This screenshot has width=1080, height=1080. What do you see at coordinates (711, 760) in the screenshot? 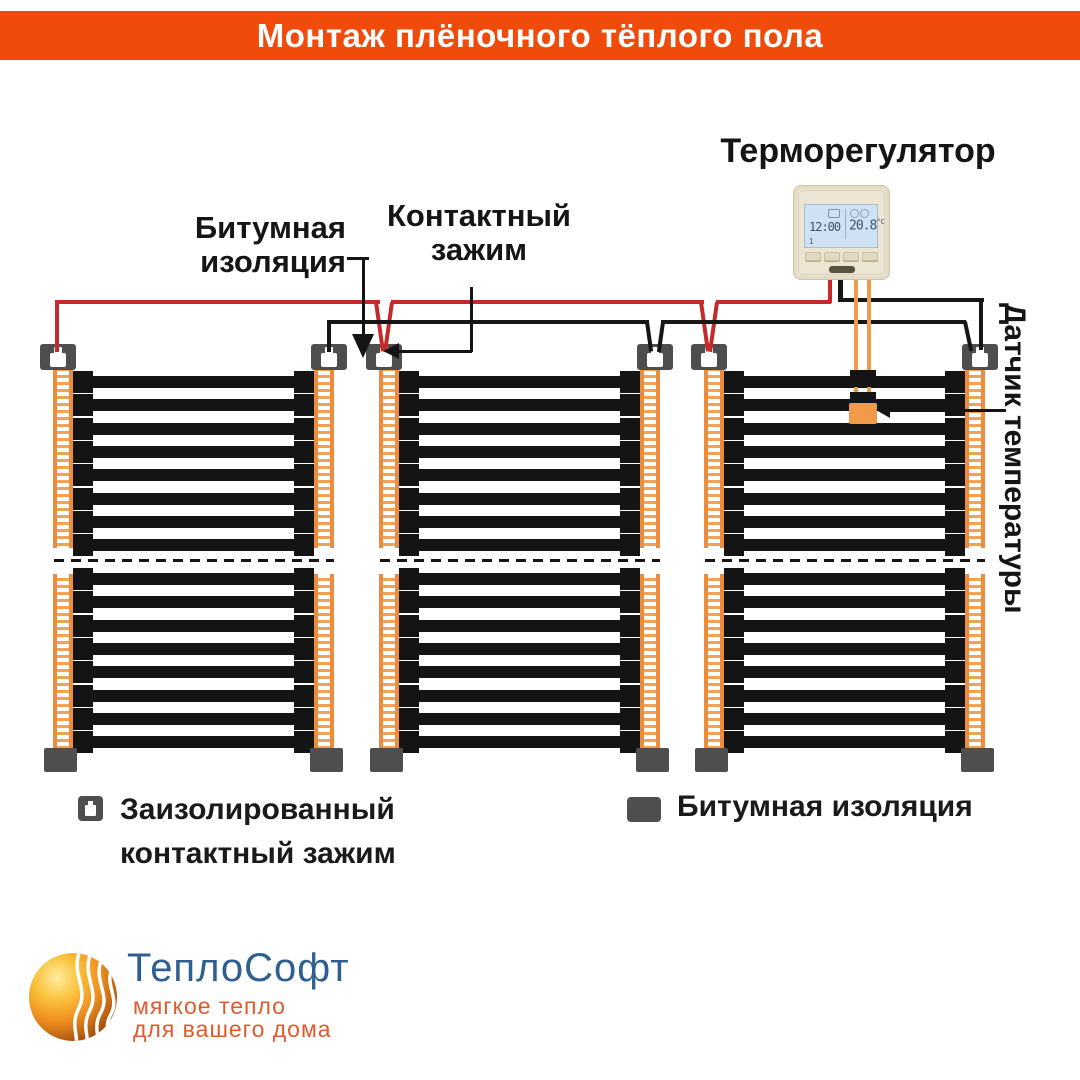
I see `bitumen-insulation-pad` at bounding box center [711, 760].